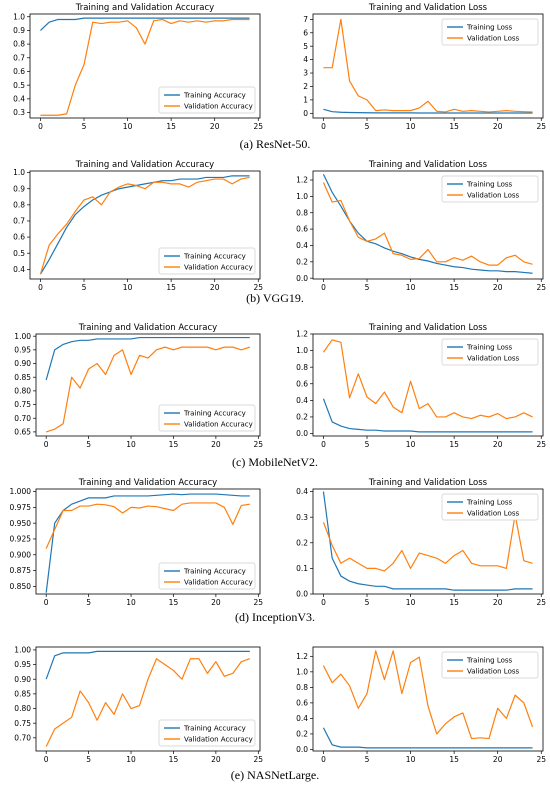 The height and width of the screenshot is (790, 550). Describe the element at coordinates (144, 8) in the screenshot. I see `chart-title: Training and Validation Accuracy` at that location.